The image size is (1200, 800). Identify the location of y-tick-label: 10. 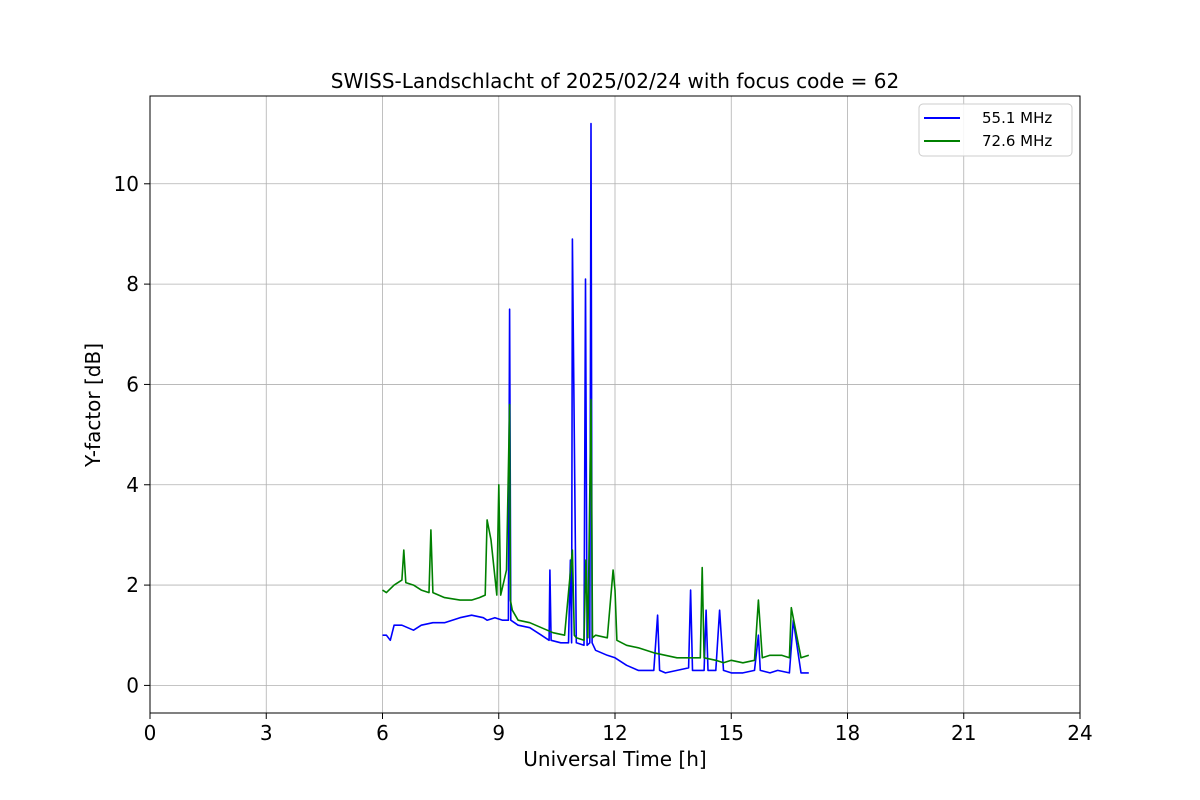
(126, 184).